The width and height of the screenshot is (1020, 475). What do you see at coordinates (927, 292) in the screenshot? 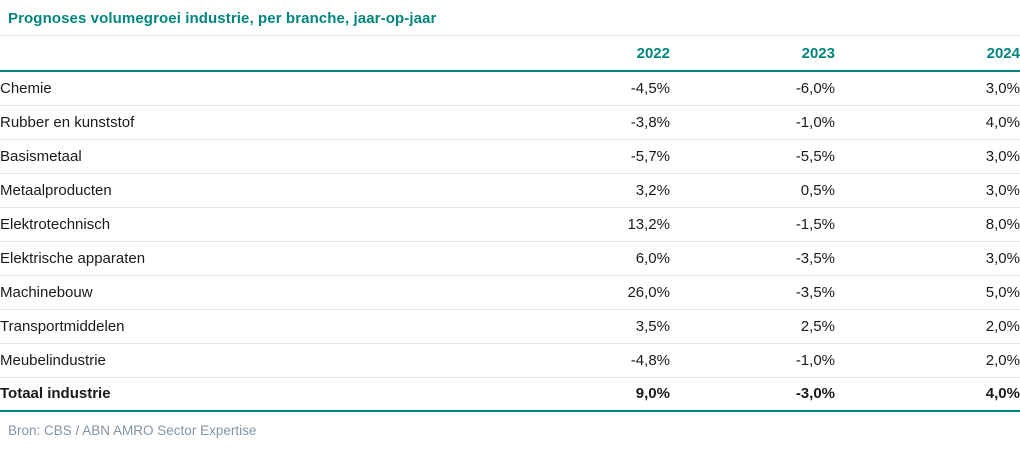
I see `value-cell-2024: 5,0%` at bounding box center [927, 292].